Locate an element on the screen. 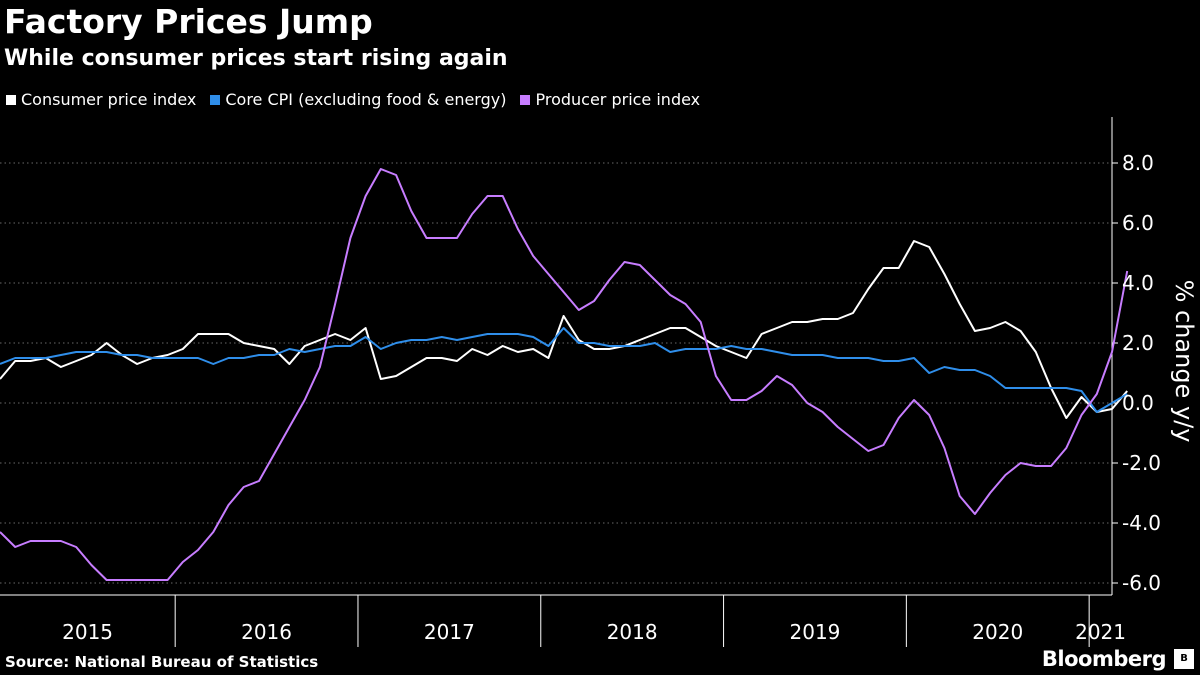  y-tick-label: 0.0 is located at coordinates (1138, 403).